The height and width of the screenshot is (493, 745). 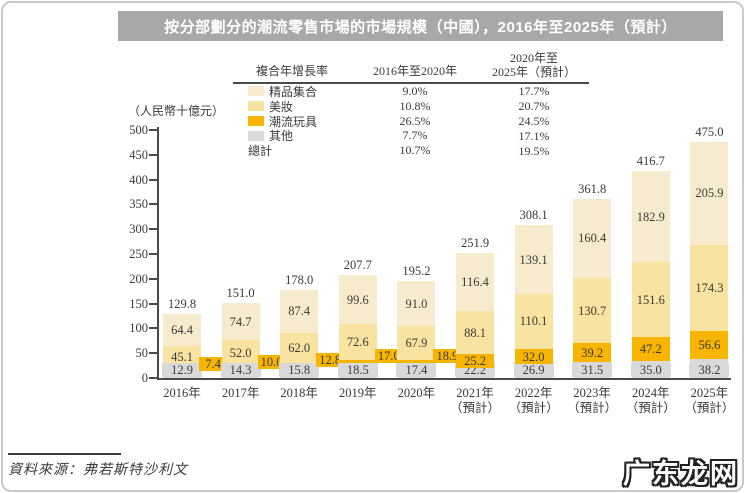 What do you see at coordinates (299, 279) in the screenshot?
I see `bar-total-label: 178.0` at bounding box center [299, 279].